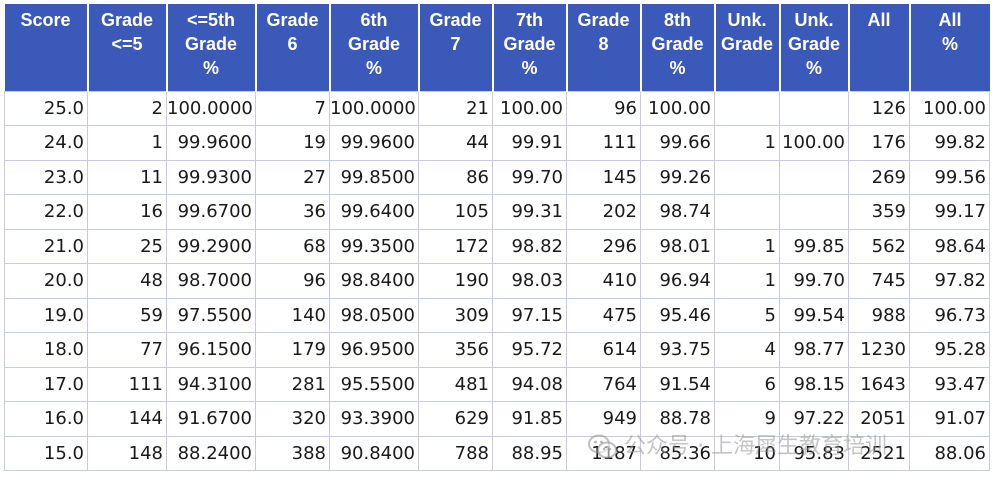 This screenshot has height=486, width=993. What do you see at coordinates (529, 20) in the screenshot?
I see `column-header-line: 7th` at bounding box center [529, 20].